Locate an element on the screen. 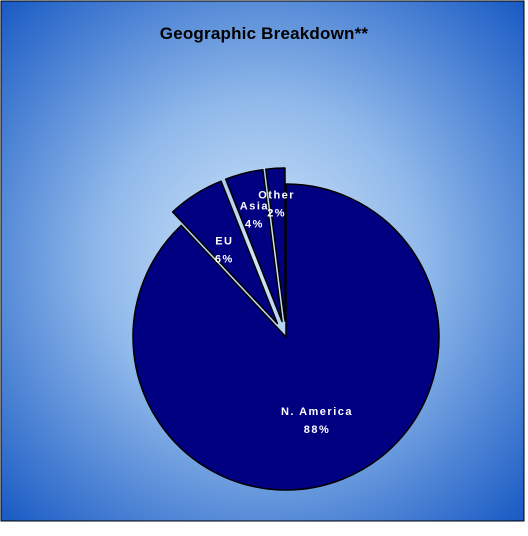 This screenshot has height=536, width=528. slice-label-asia: Asia is located at coordinates (254, 207).